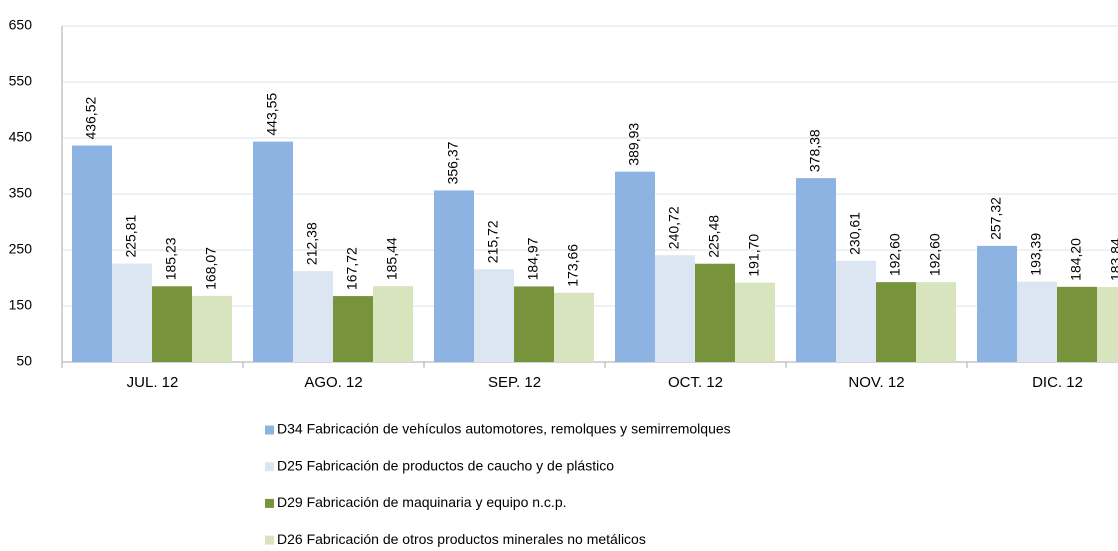 This screenshot has height=551, width=1118. I want to click on y-tick-label: 50, so click(24, 361).